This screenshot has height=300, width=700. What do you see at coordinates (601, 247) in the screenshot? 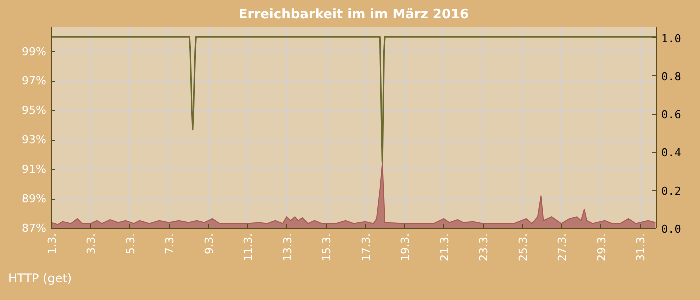
I see `x-tick-label: 29.3.` at bounding box center [601, 247].